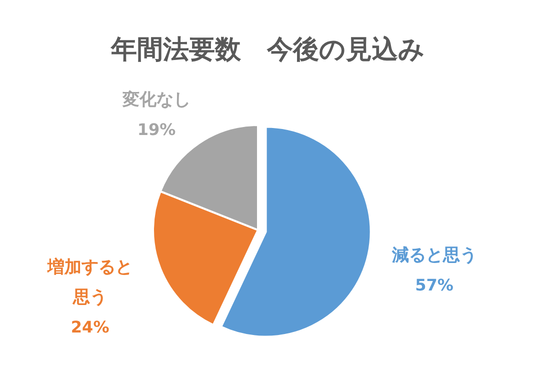 Image resolution: width=536 pixels, height=371 pixels. Describe the element at coordinates (267, 50) in the screenshot. I see `chart-title: 年間法要数 今後の見込み` at that location.